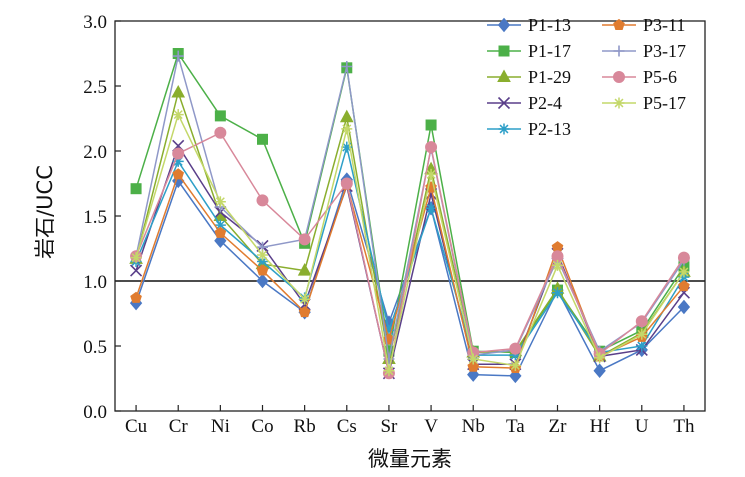  What do you see at coordinates (549, 77) in the screenshot?
I see `legend-label: P1-29` at bounding box center [549, 77].